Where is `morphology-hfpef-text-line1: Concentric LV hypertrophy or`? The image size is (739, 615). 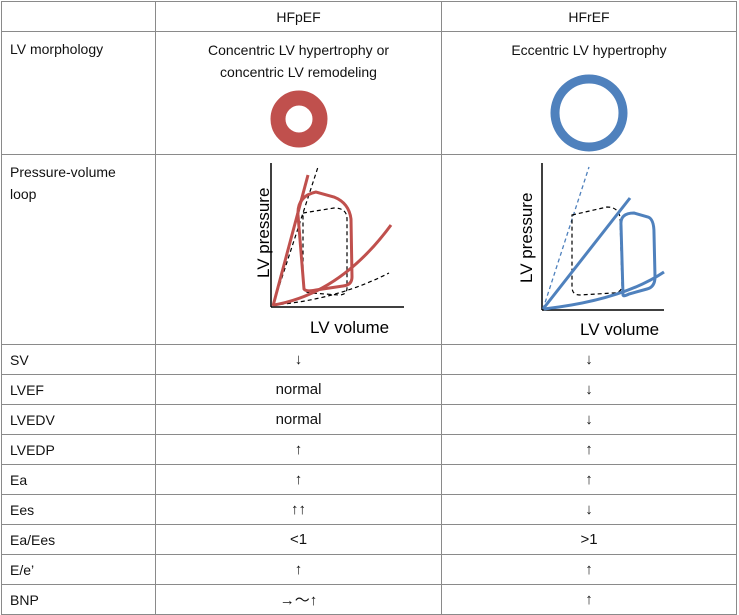 morphology-hfpef-text-line1: Concentric LV hypertrophy or is located at coordinates (298, 50).